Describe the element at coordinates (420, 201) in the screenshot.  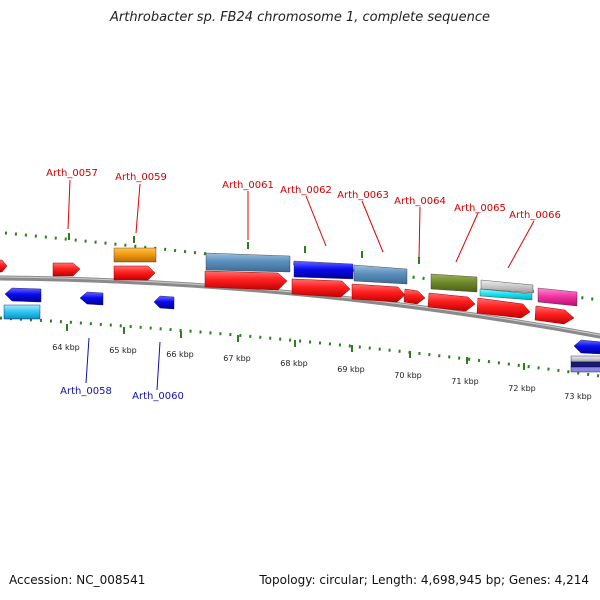
I see `gene-label-arth-0064: Arth_0064` at that location.